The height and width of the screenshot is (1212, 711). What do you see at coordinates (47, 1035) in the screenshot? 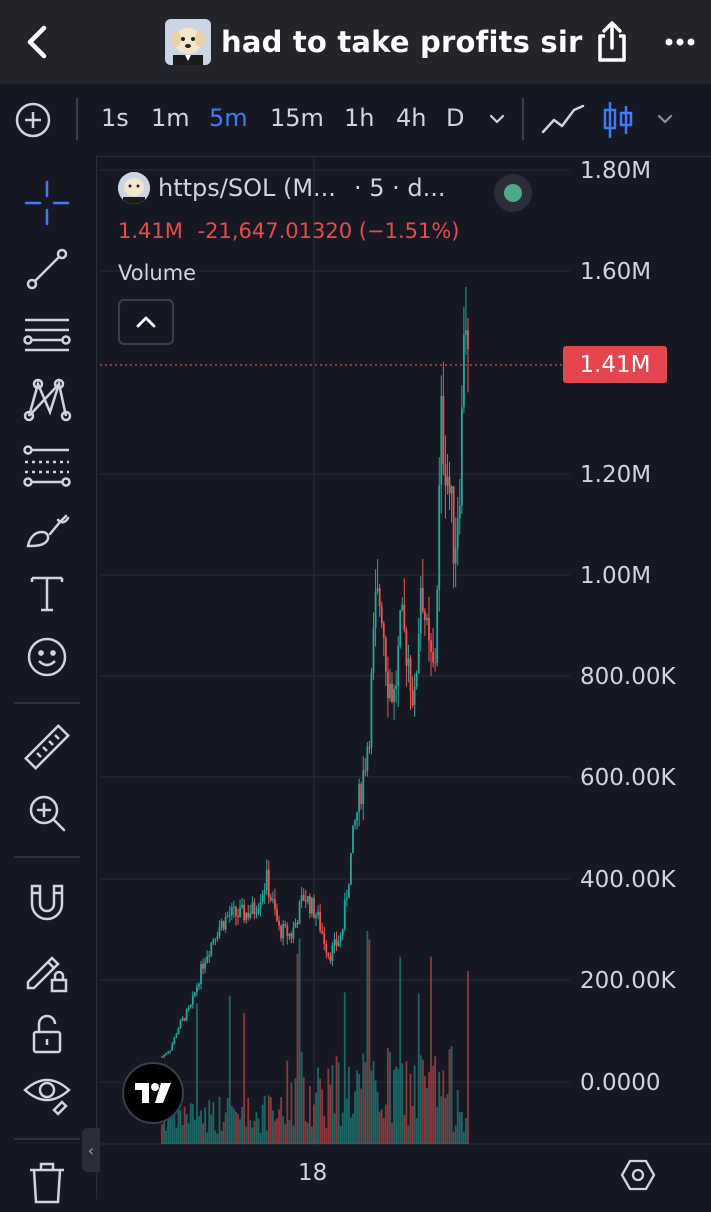
I see `unlock-icon` at bounding box center [47, 1035].